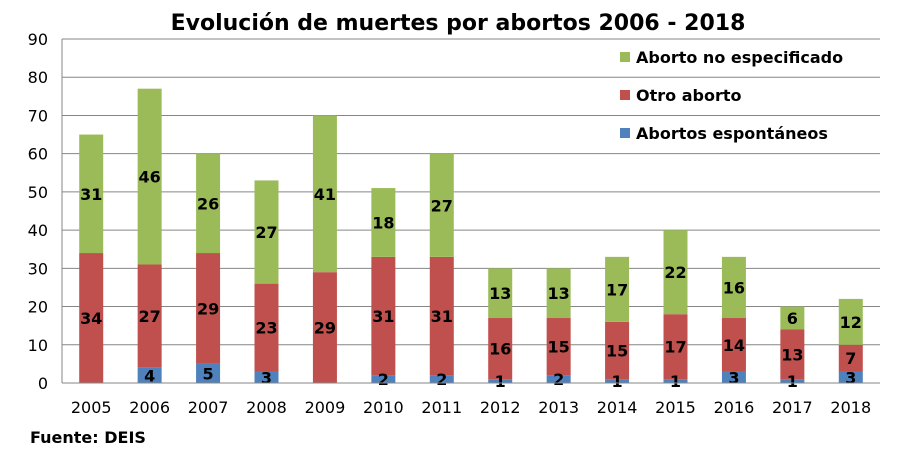  Describe the element at coordinates (88, 437) in the screenshot. I see `source-note: Fuente: DEIS` at that location.